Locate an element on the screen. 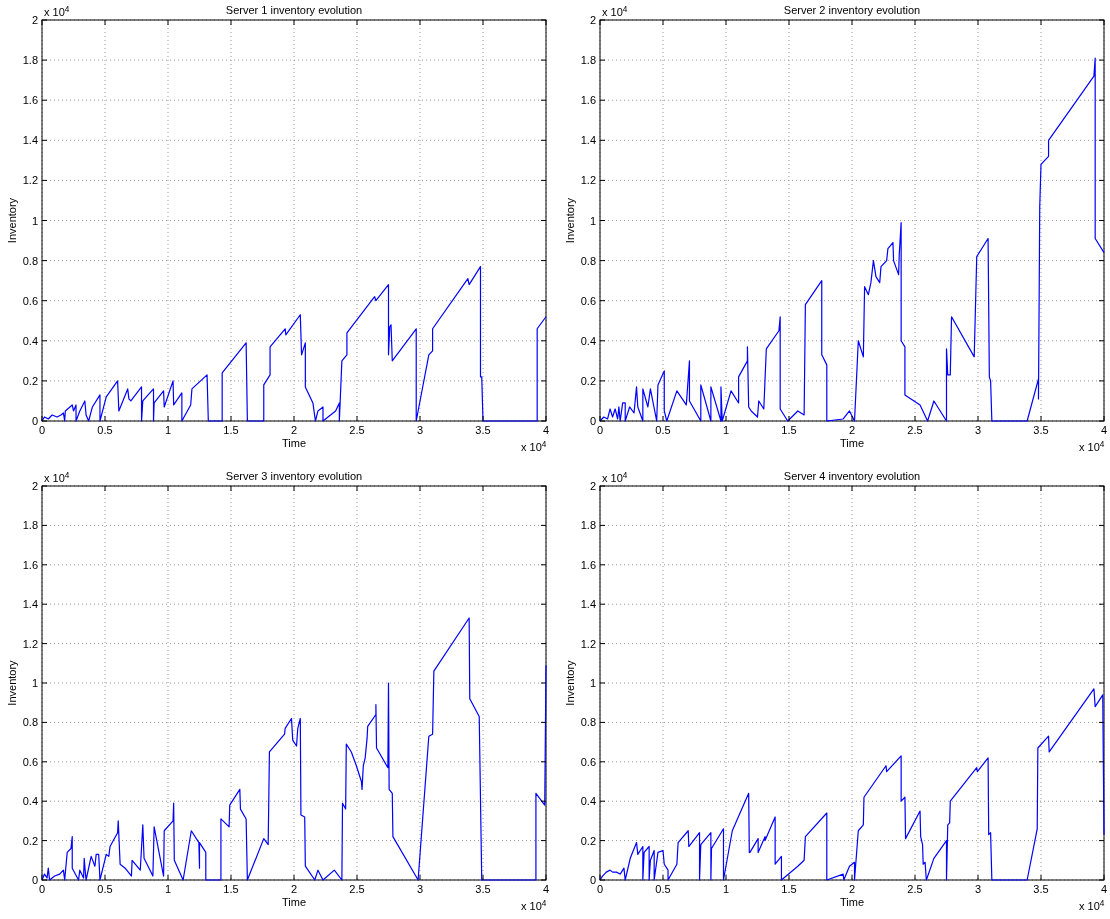 This screenshot has width=1110, height=919. chart-title: Server 2 inventory evolution is located at coordinates (852, 10).